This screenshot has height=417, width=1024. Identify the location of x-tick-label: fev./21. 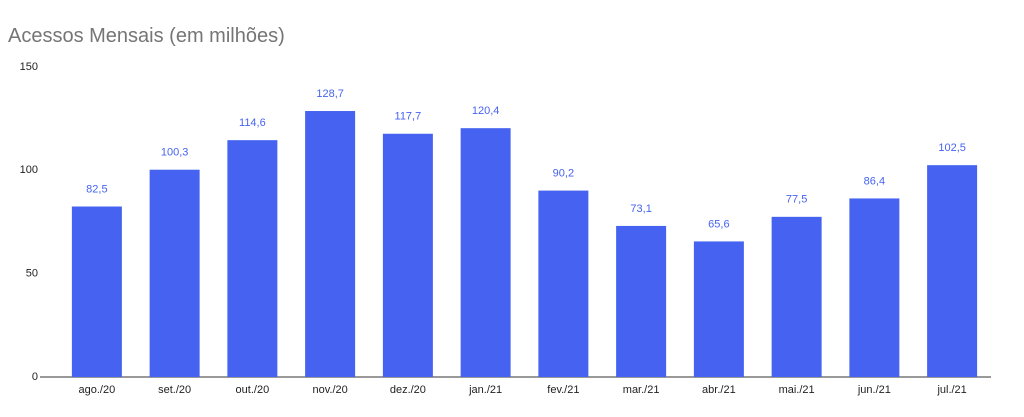
(563, 390).